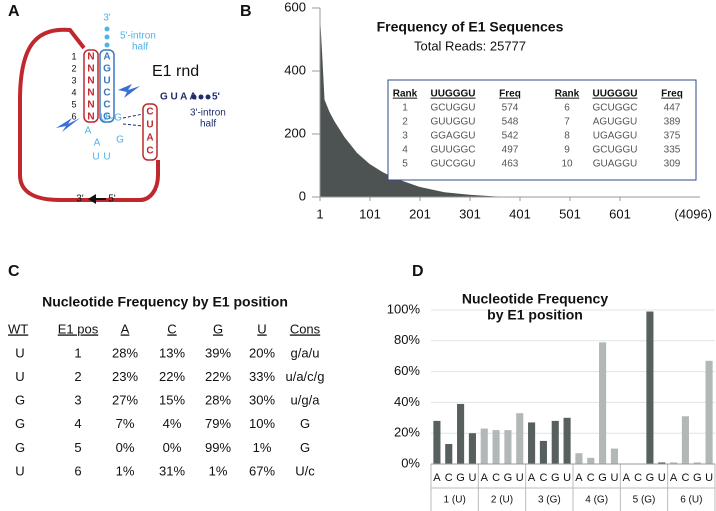 This screenshot has width=716, height=511. I want to click on table-cell: g/a/u, so click(305, 352).